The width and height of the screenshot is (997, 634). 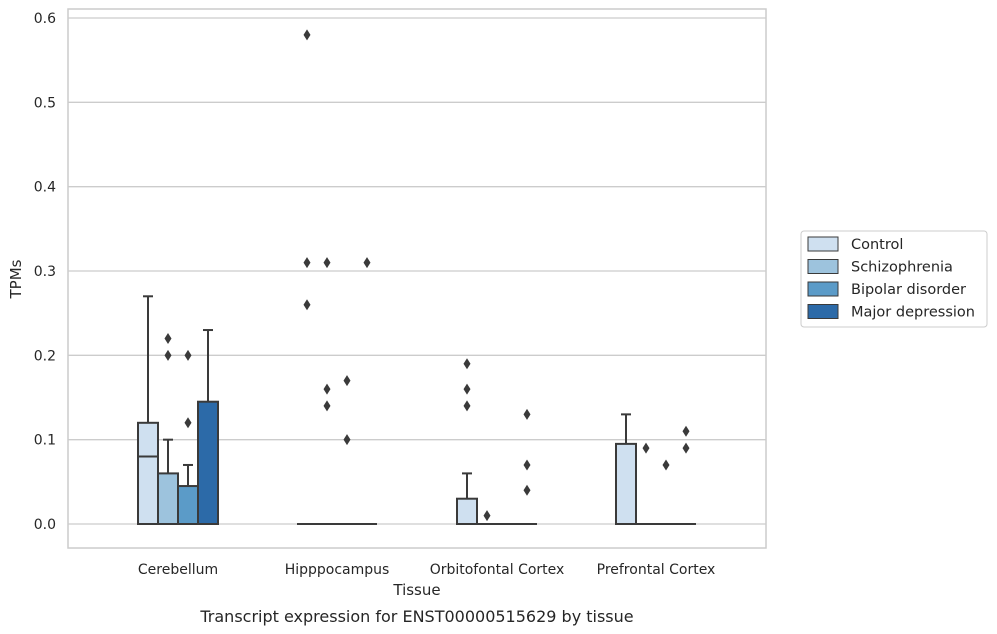 I want to click on y-tick-label: 0.3, so click(x=45, y=272).